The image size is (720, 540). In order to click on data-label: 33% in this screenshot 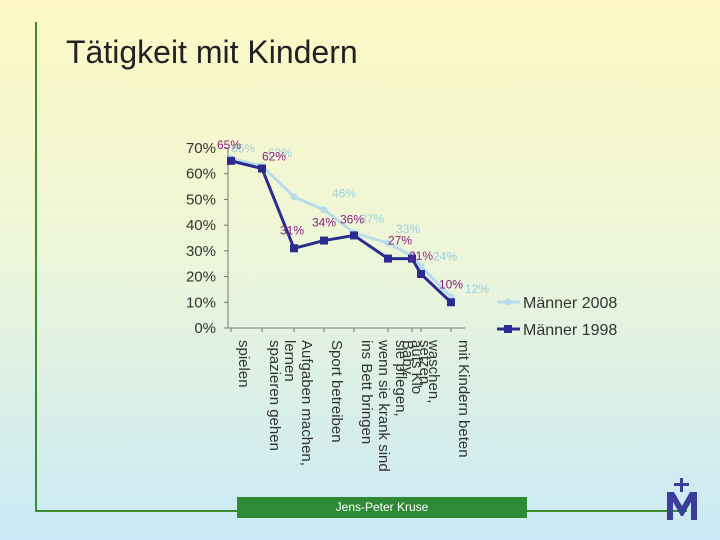, I will do `click(408, 229)`.